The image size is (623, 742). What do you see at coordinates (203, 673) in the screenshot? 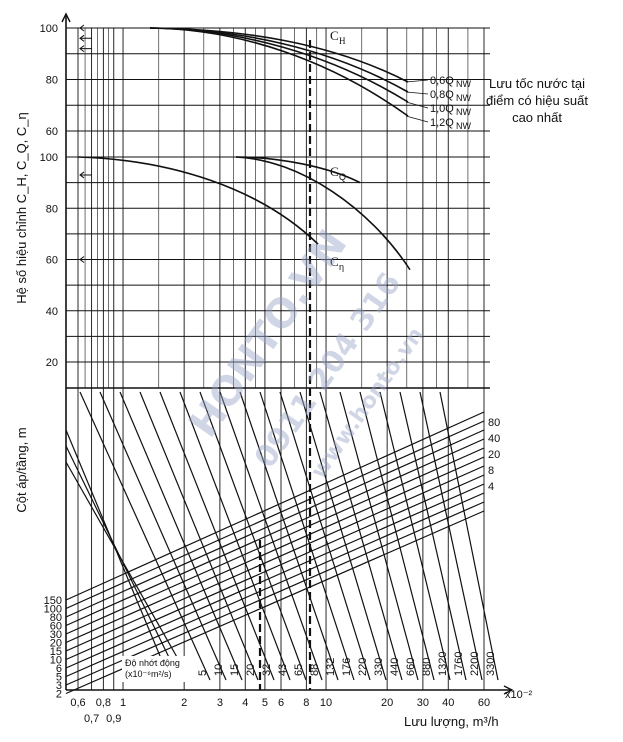
I see `viscosity-value-label: 5` at bounding box center [203, 673].